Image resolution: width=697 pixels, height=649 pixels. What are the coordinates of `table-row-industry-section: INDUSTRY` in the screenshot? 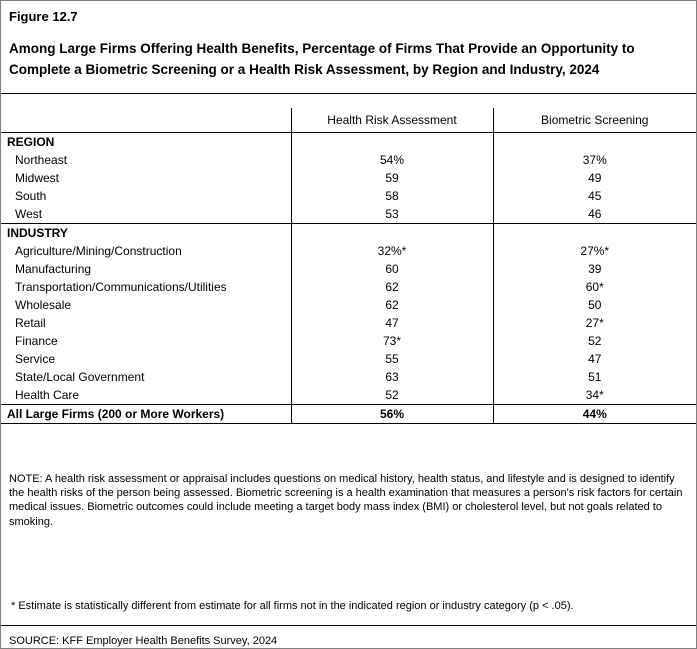 It's located at (348, 232).